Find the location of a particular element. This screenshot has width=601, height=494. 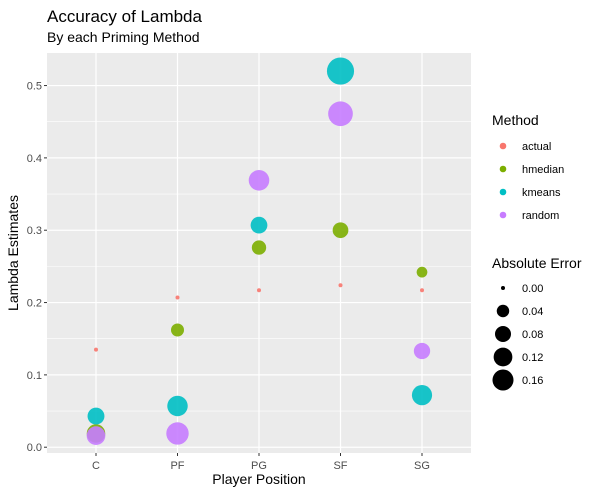

x-tick-label: SG is located at coordinates (422, 466).